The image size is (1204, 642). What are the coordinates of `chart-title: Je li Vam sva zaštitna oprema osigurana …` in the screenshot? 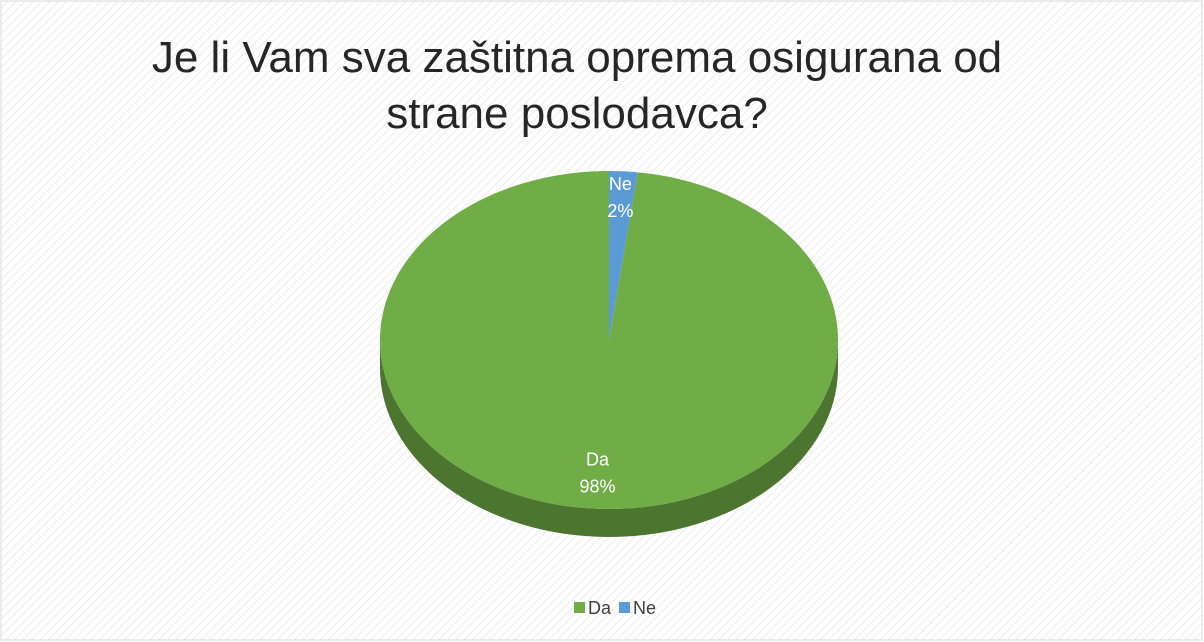 It's located at (577, 85).